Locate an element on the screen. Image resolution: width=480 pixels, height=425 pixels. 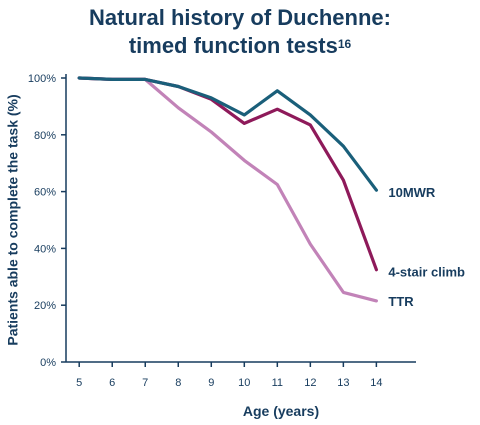
chart-title-line2-text: timed function tests is located at coordinates (233, 45).